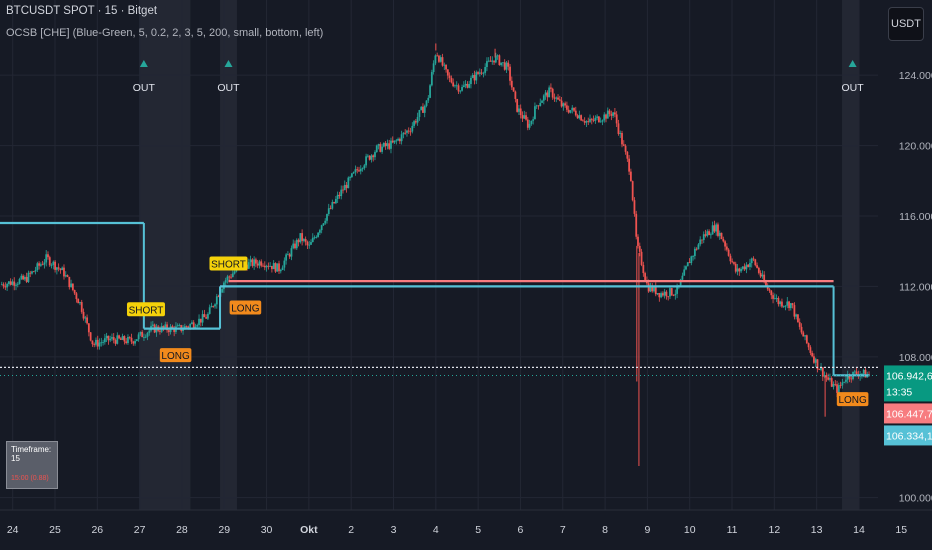  What do you see at coordinates (817, 530) in the screenshot?
I see `x-tick-19: 13` at bounding box center [817, 530].